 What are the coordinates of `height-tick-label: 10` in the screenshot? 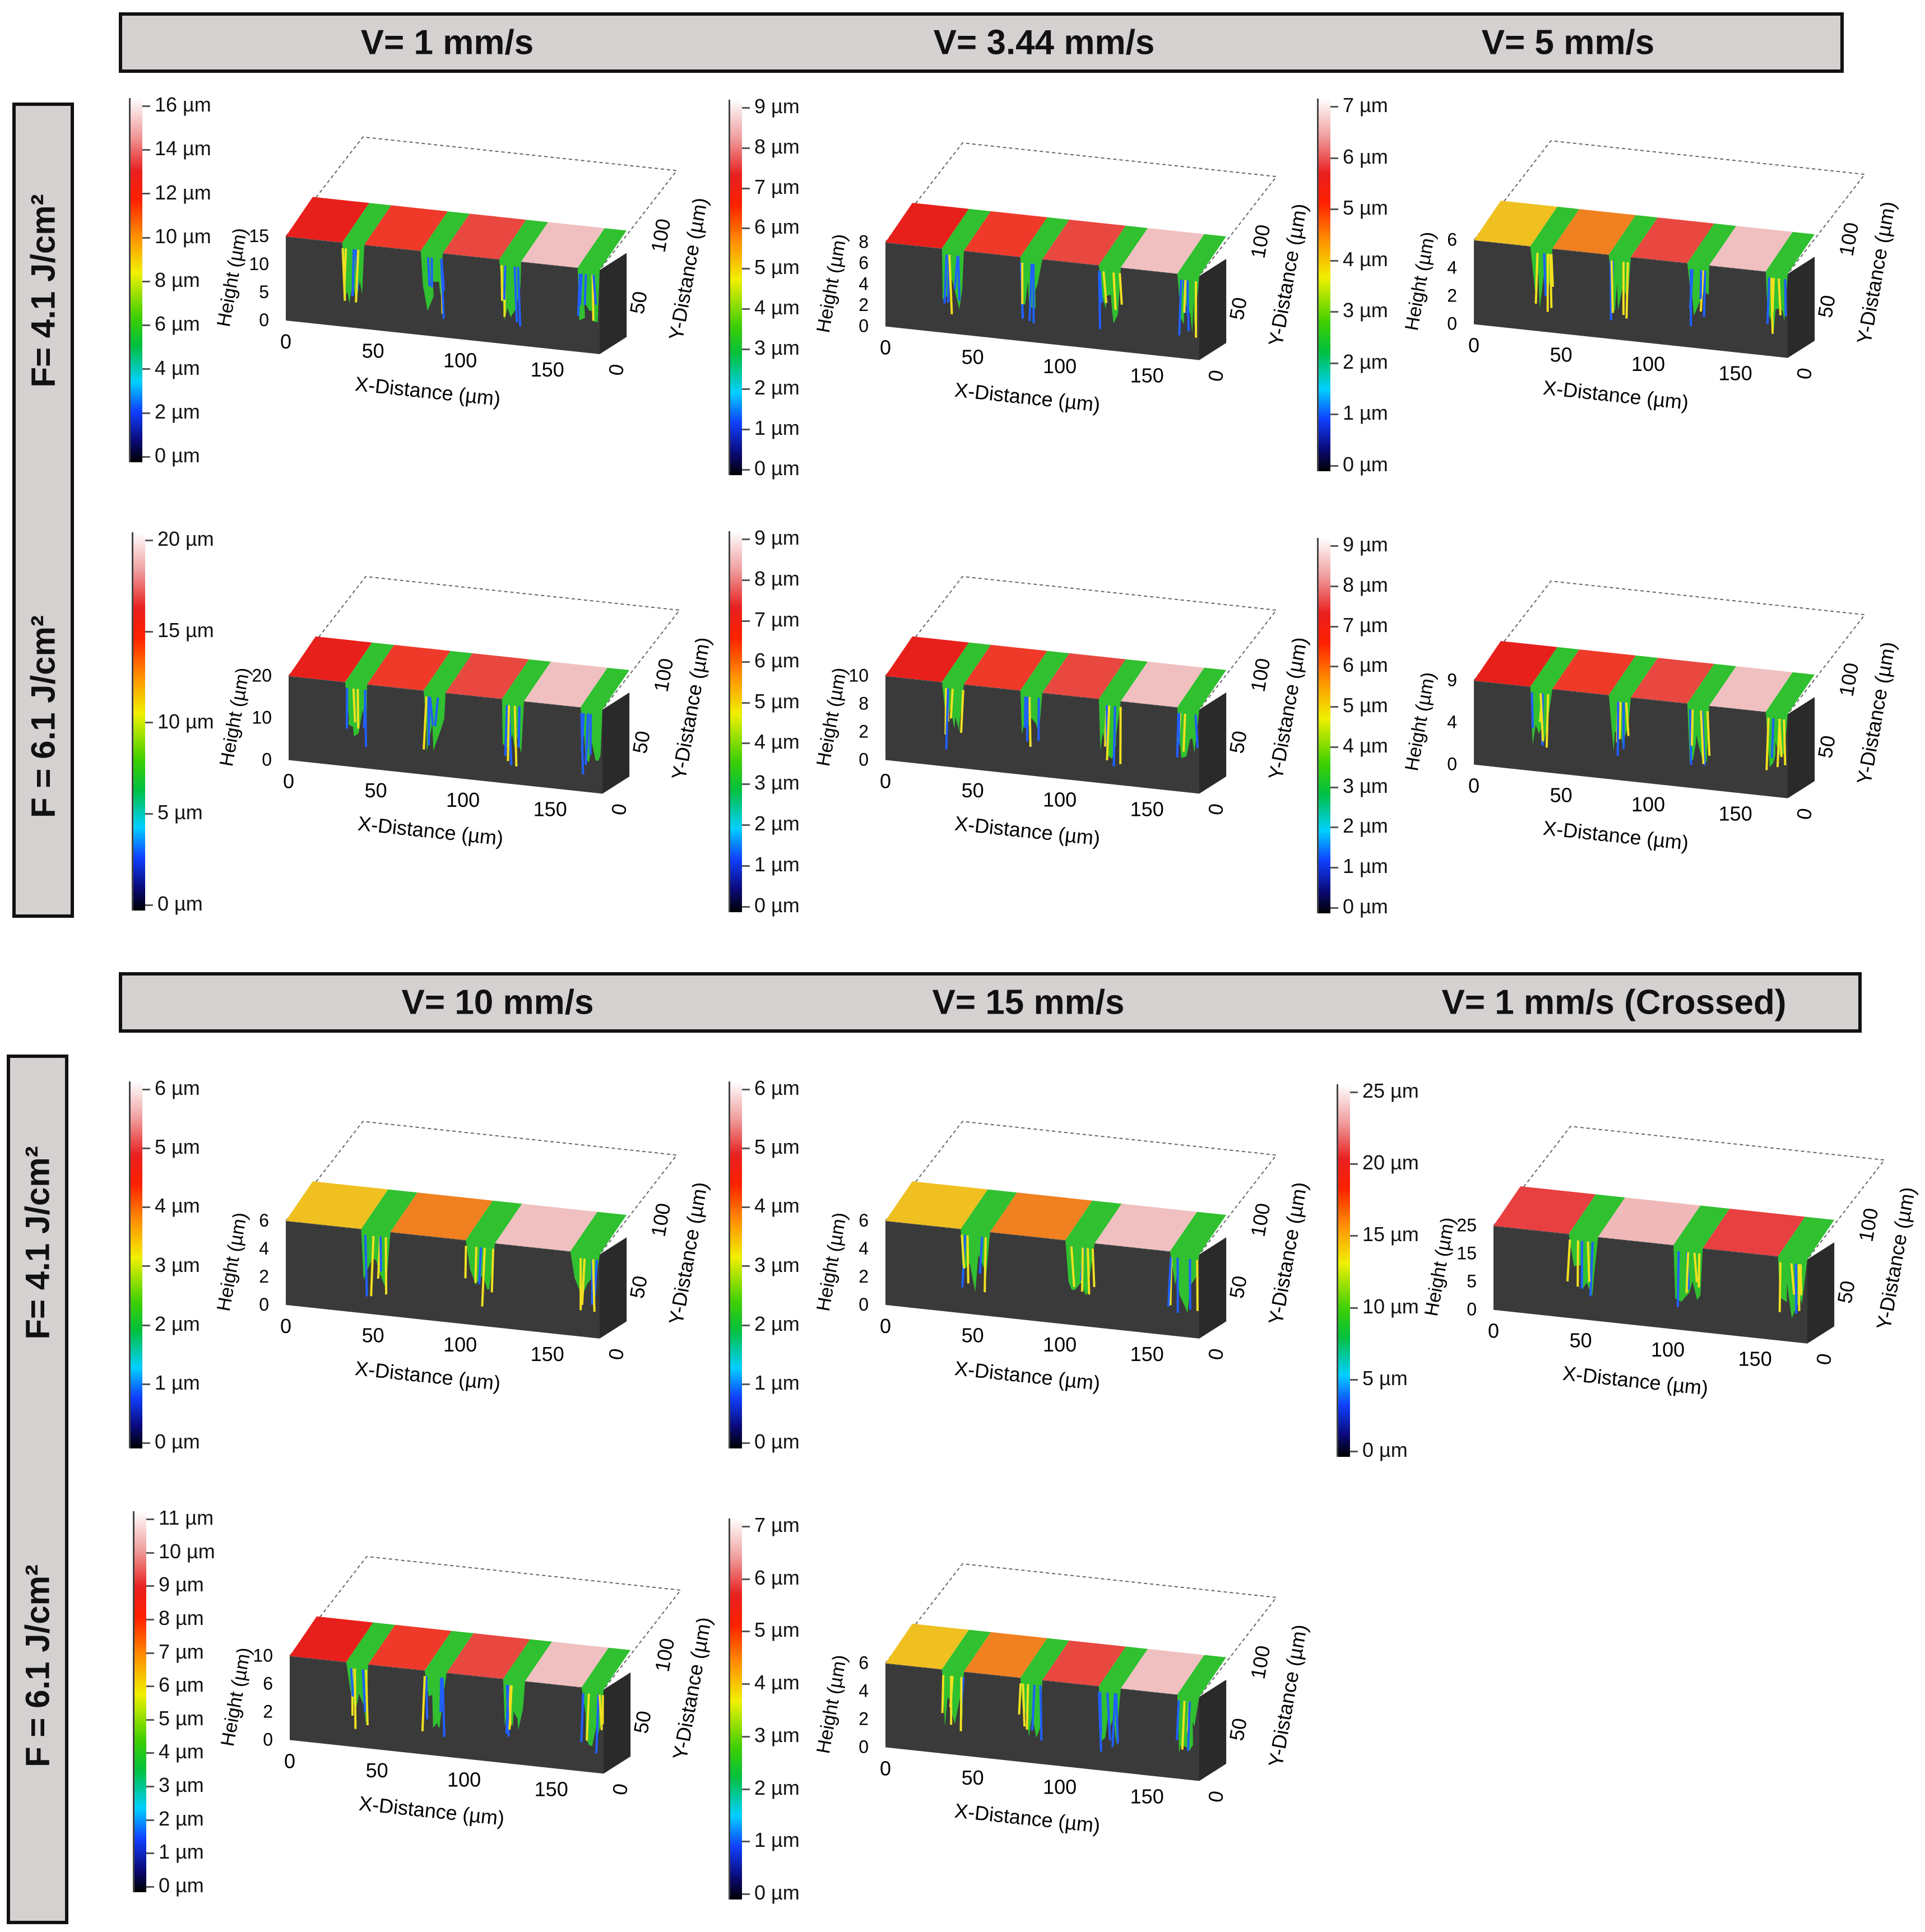 It's located at (263, 1655).